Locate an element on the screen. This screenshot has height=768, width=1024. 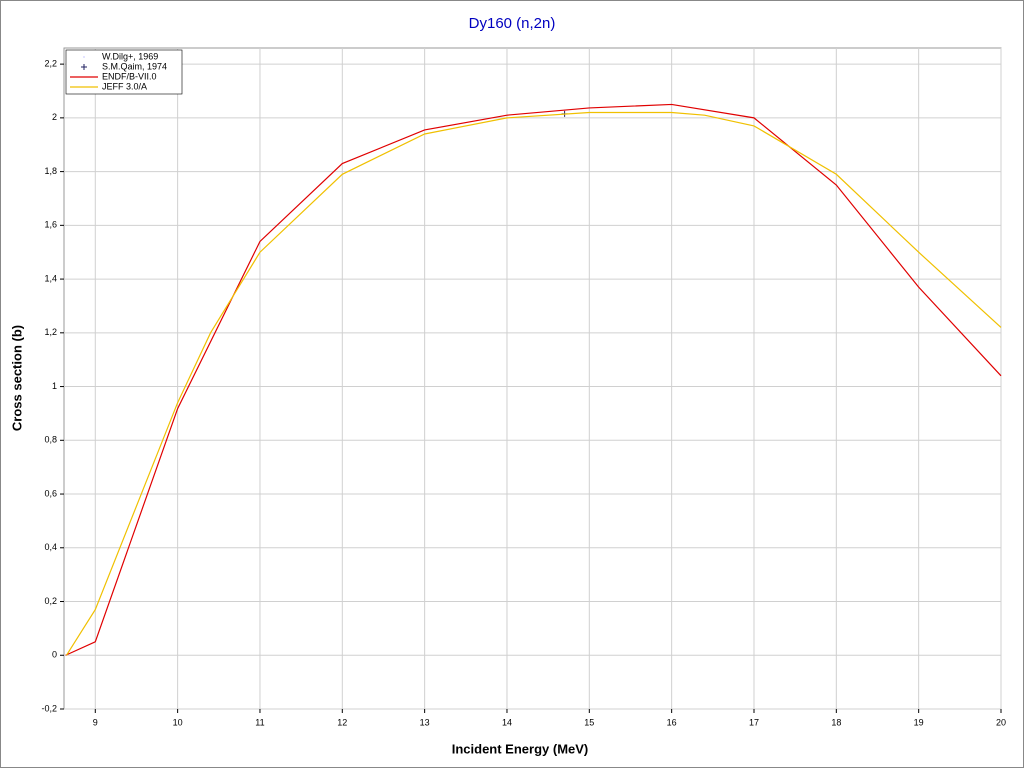
y-axis-title: Cross section (b) is located at coordinates (16, 378).